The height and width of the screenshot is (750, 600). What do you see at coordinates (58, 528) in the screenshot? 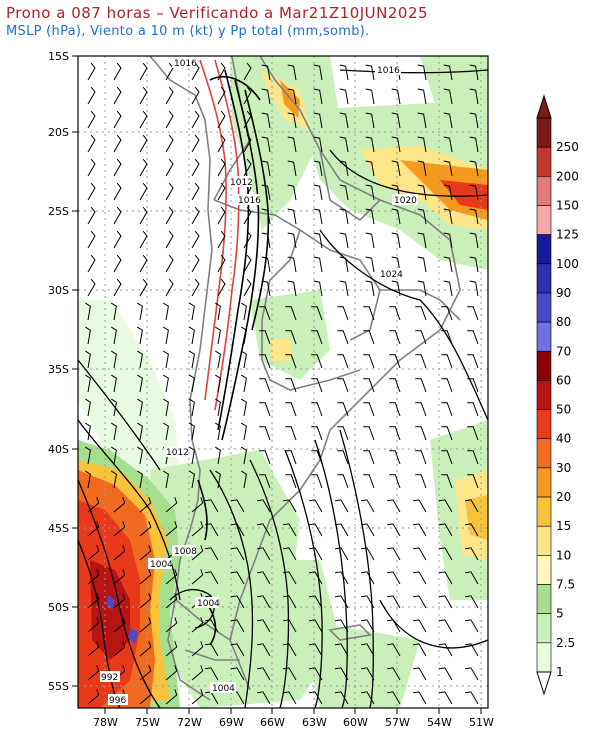
I see `lat-label: 45S` at bounding box center [58, 528].